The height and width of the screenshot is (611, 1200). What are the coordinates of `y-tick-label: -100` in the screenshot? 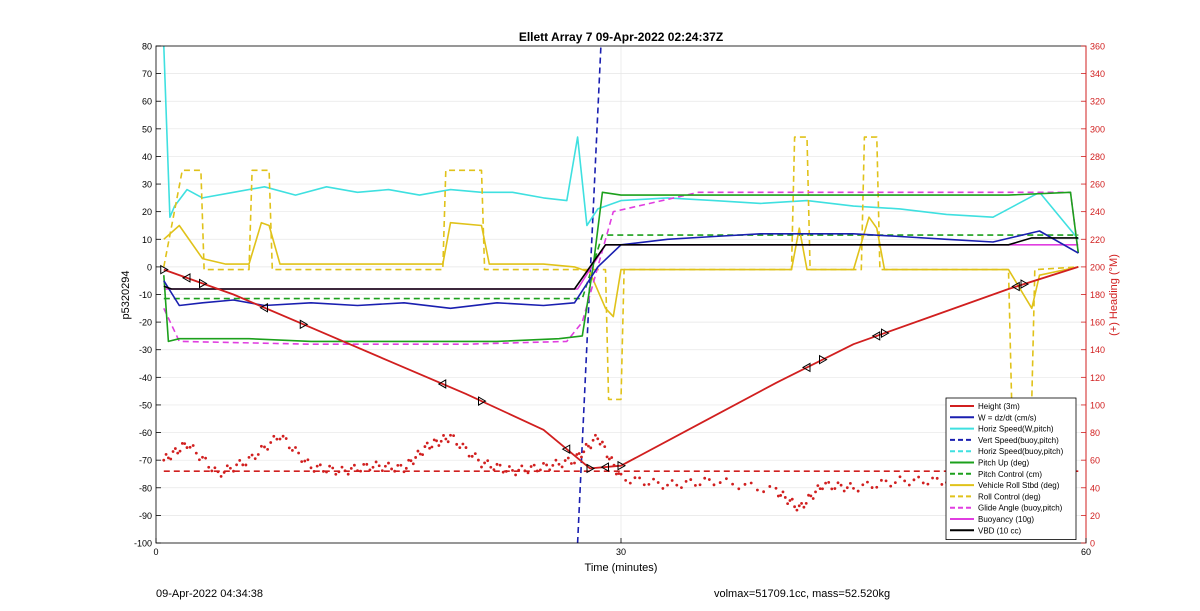 It's located at (143, 544).